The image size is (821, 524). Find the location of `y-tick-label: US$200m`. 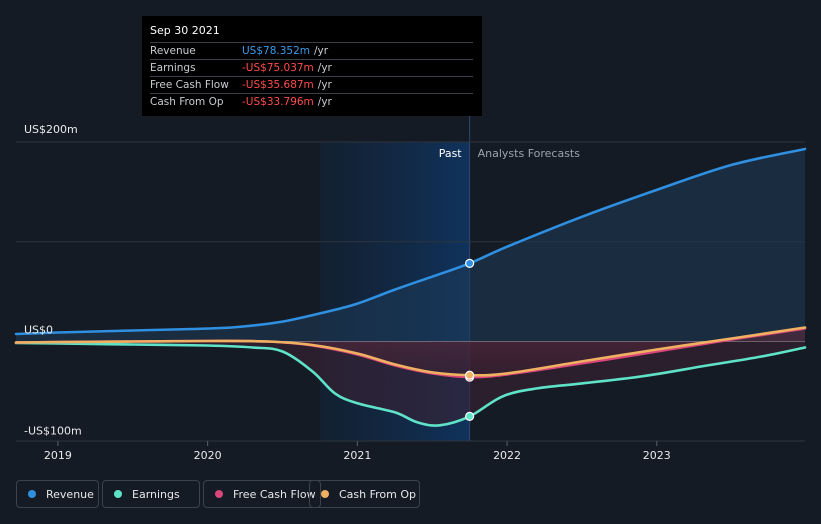

y-tick-label: US$200m is located at coordinates (51, 129).